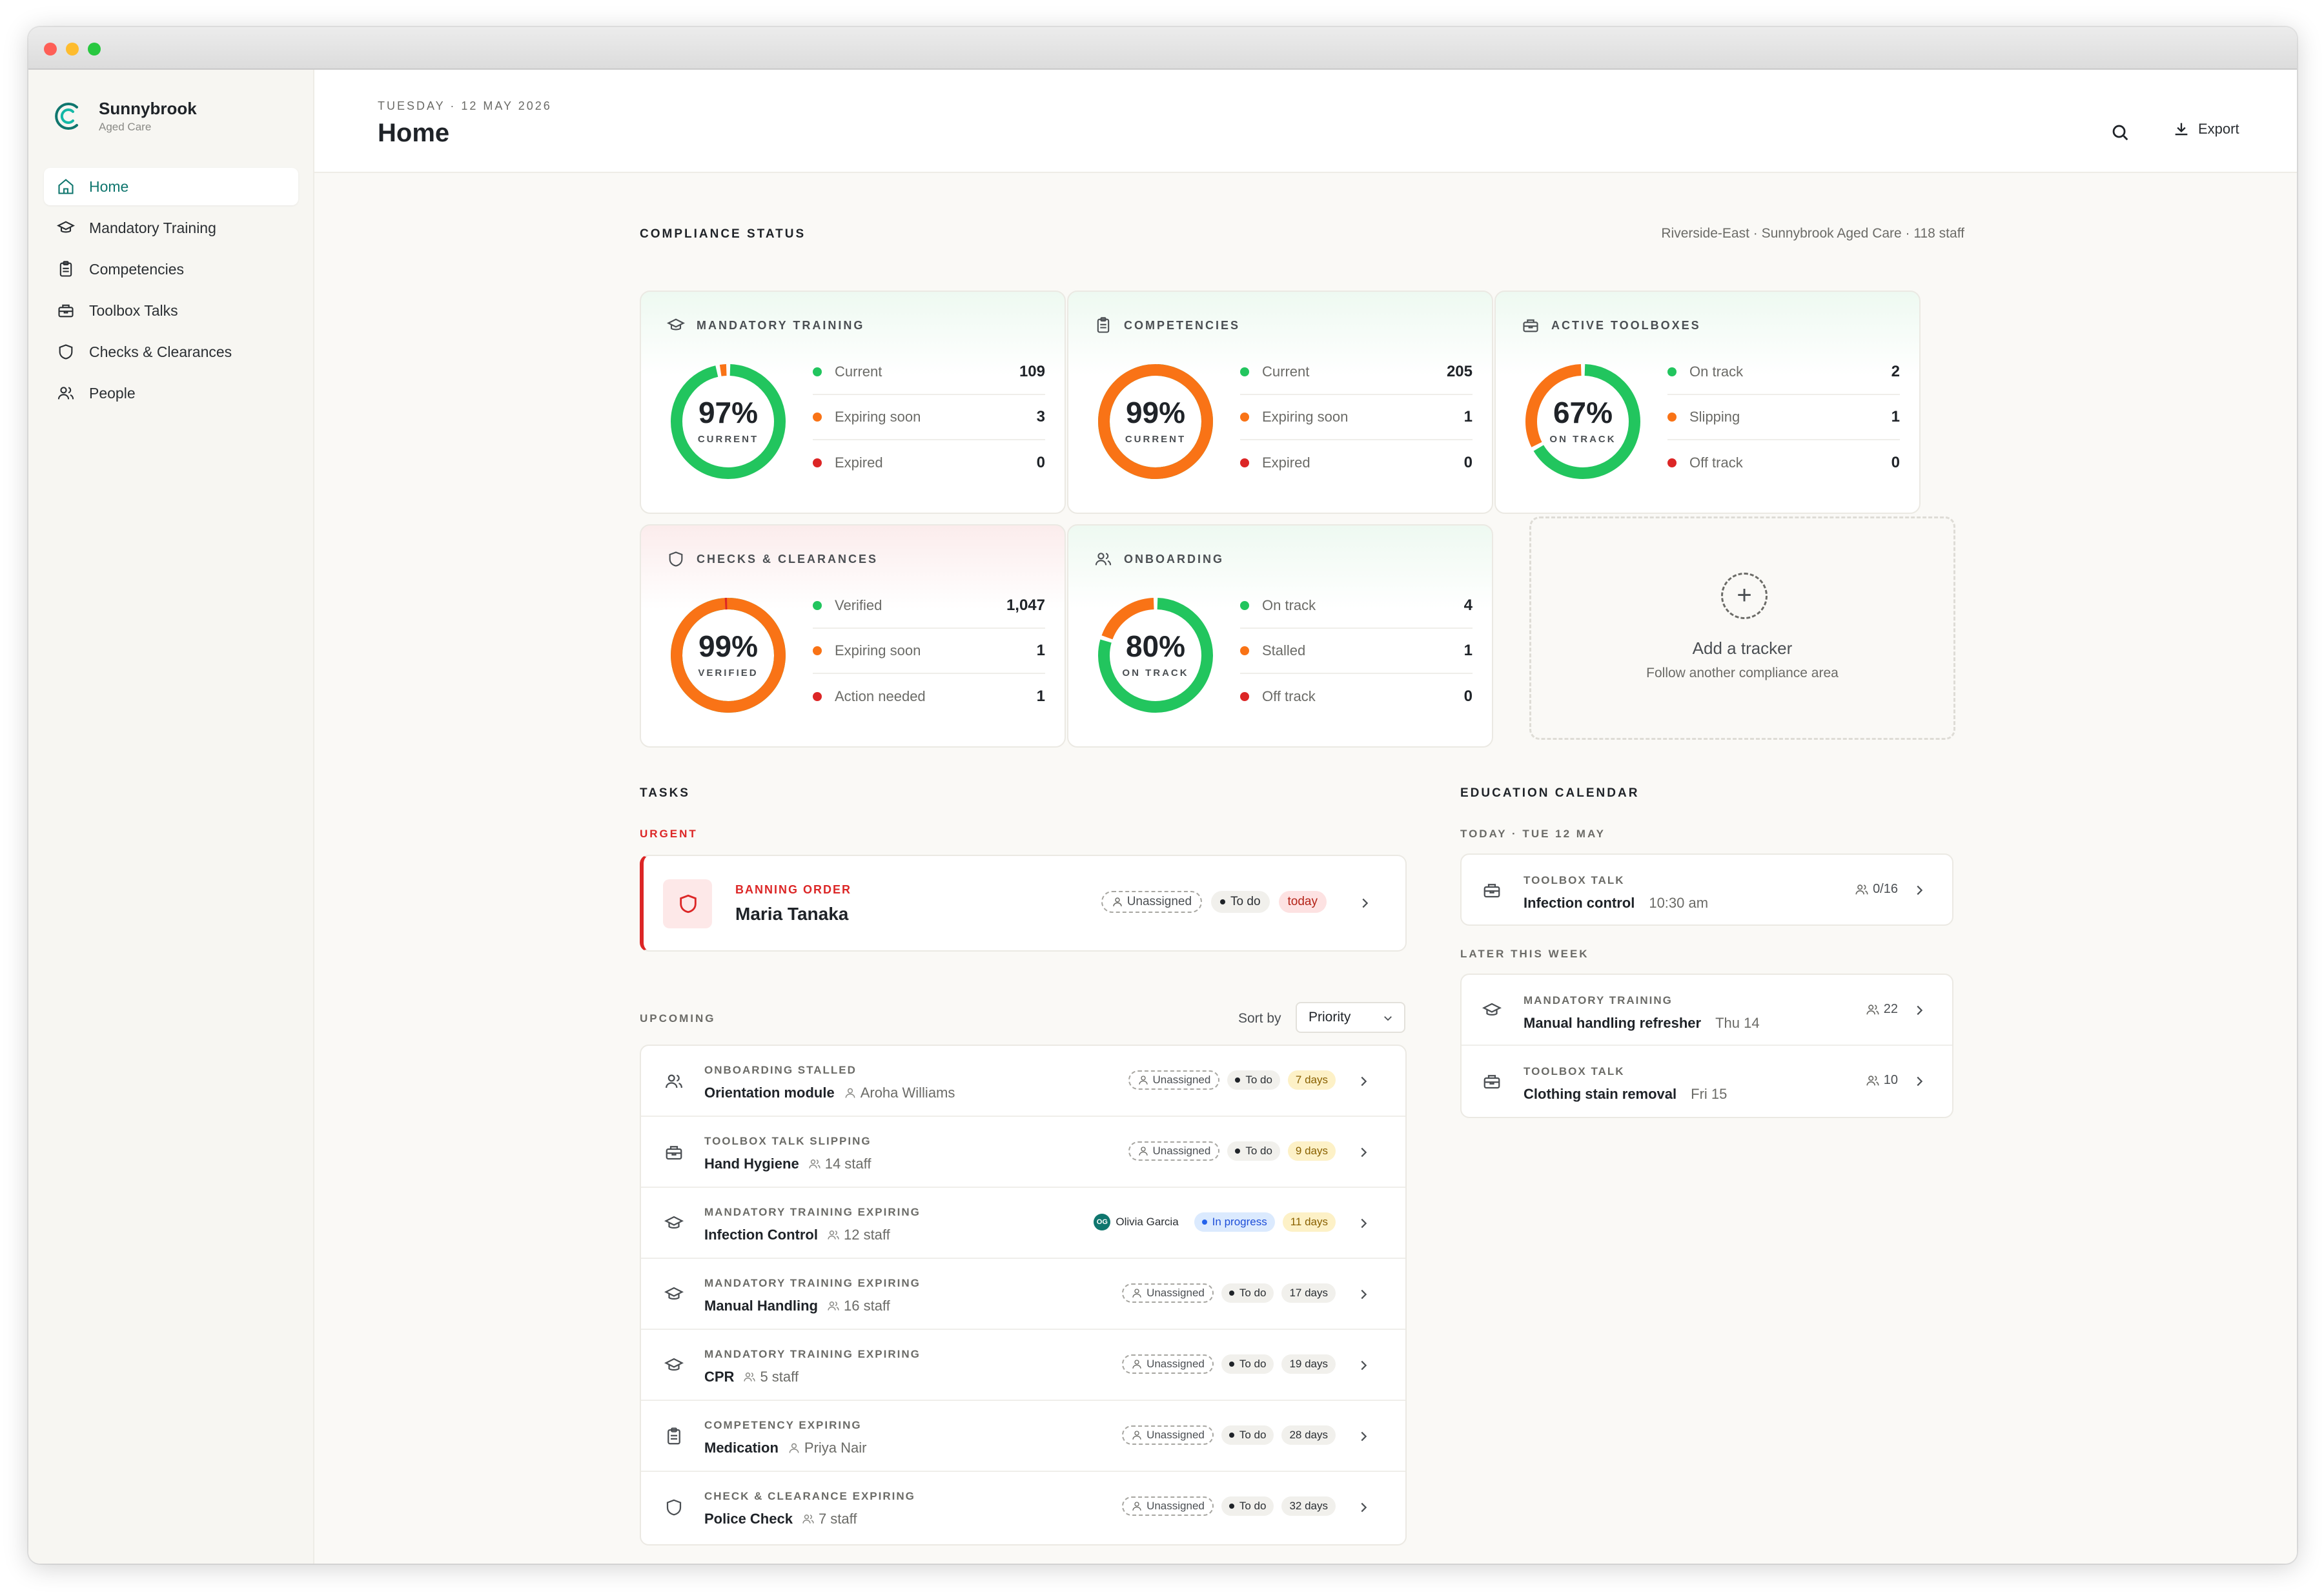 This screenshot has height=1592, width=2324. I want to click on page-date: TUESDAY · 12 MAY 2026, so click(465, 105).